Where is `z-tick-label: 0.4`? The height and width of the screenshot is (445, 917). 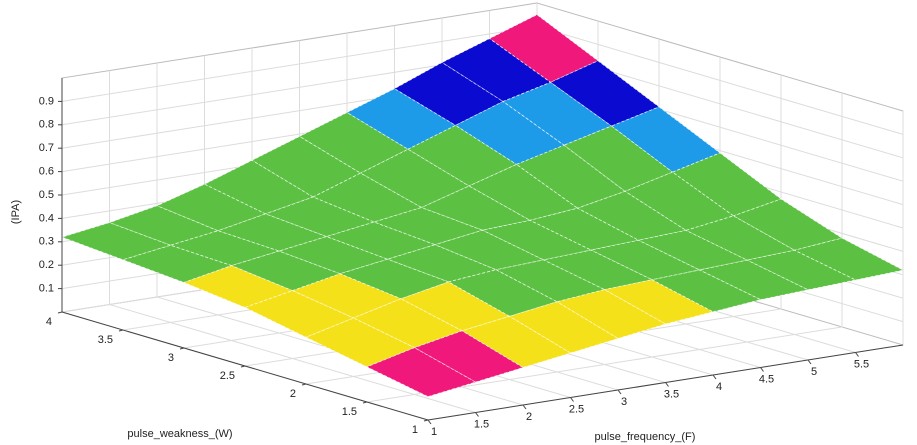
z-tick-label: 0.4 is located at coordinates (46, 218).